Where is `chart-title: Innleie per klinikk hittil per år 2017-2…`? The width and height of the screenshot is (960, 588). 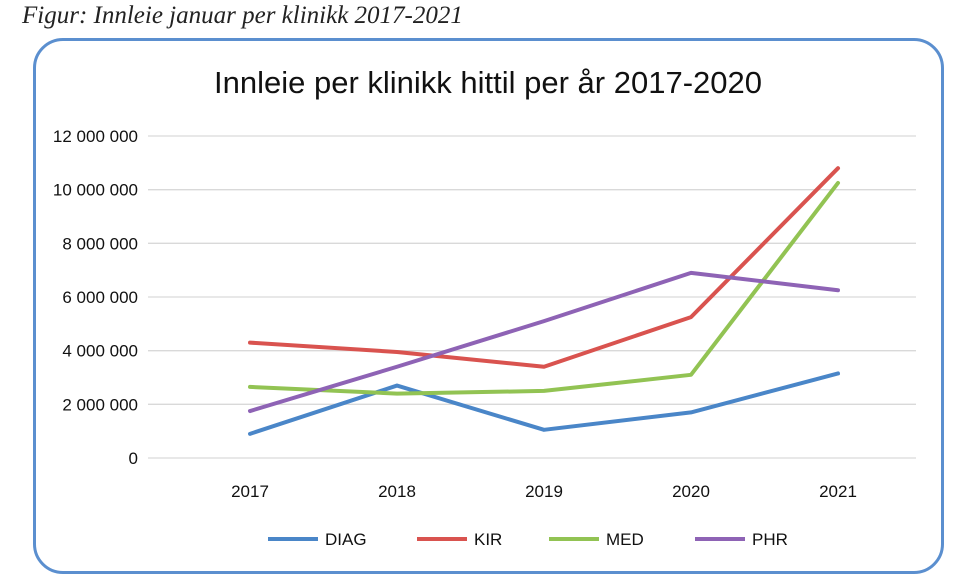 chart-title: Innleie per klinikk hittil per år 2017-2… is located at coordinates (488, 82).